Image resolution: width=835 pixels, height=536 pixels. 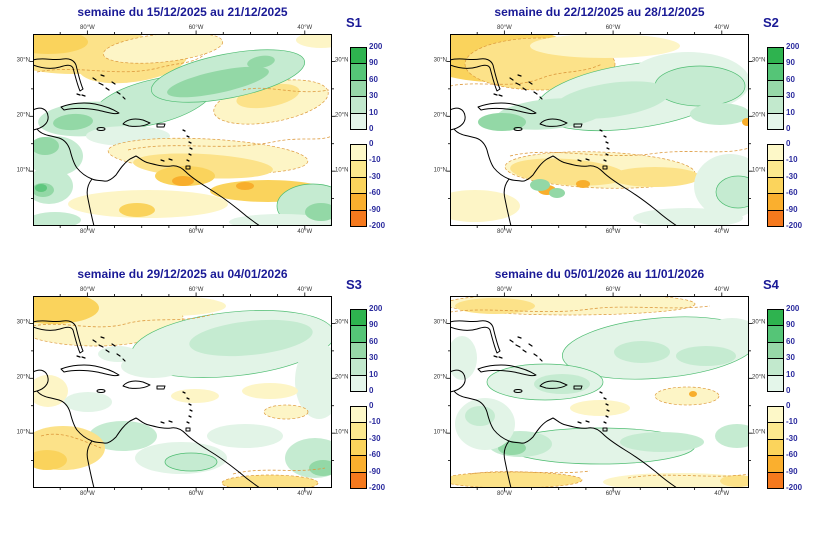 What do you see at coordinates (792, 438) in the screenshot?
I see `colorbar-label: -30` at bounding box center [792, 438].